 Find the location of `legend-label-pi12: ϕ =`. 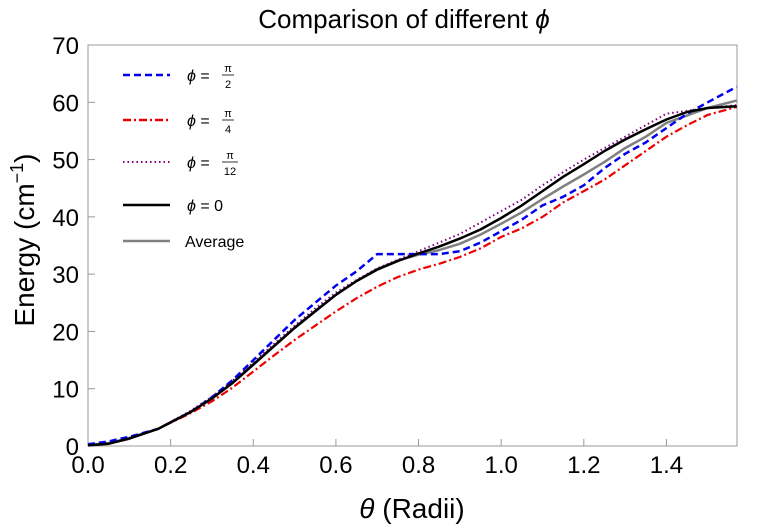

legend-label-pi12: ϕ = is located at coordinates (198, 163).